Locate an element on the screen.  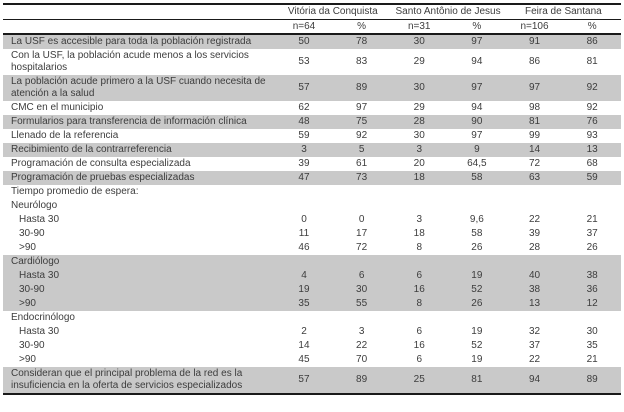
n-header-feira: n=106 is located at coordinates (534, 27).